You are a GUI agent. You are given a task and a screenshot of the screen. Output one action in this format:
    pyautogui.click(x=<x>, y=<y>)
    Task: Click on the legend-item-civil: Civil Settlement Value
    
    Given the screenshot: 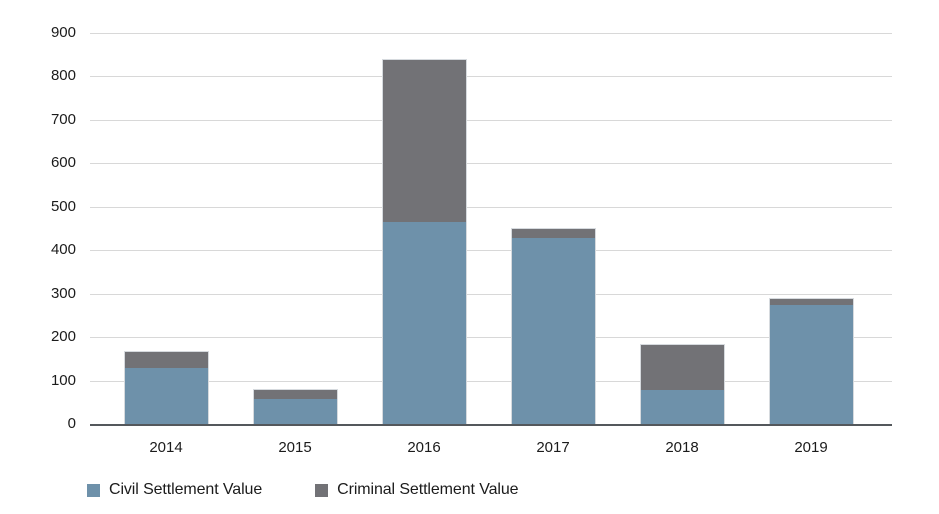 What is the action you would take?
    pyautogui.click(x=174, y=490)
    